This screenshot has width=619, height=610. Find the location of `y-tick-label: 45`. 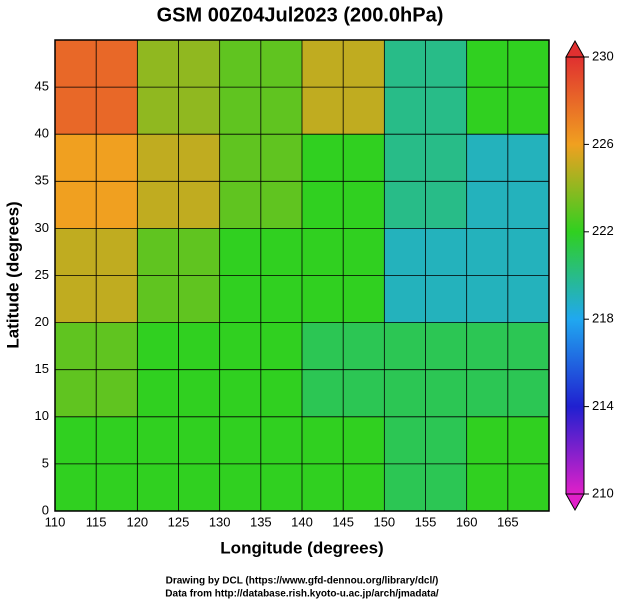

y-tick-label: 45 is located at coordinates (42, 86).